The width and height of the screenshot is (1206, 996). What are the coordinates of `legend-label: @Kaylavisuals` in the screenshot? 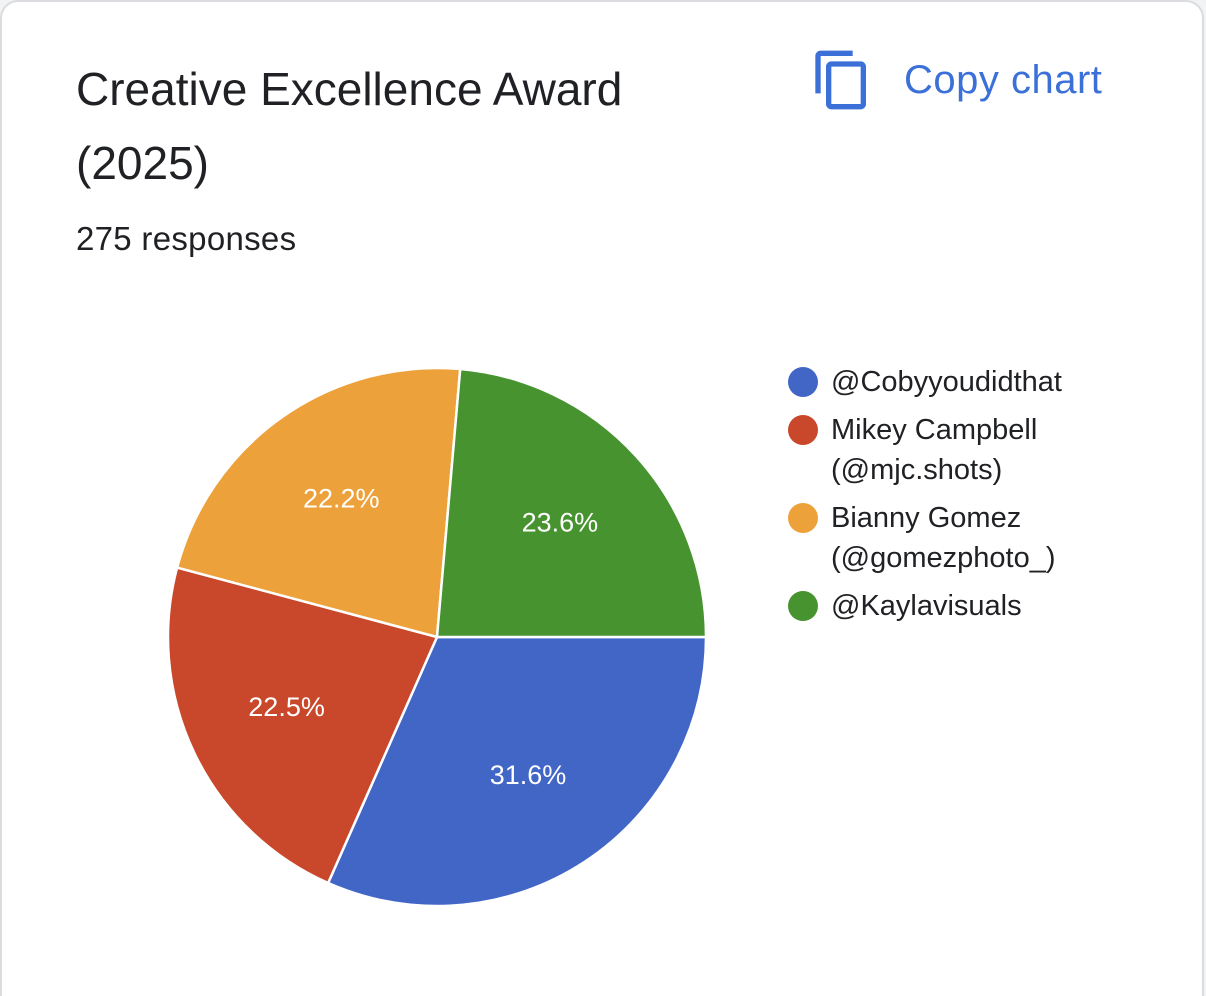 It's located at (926, 606).